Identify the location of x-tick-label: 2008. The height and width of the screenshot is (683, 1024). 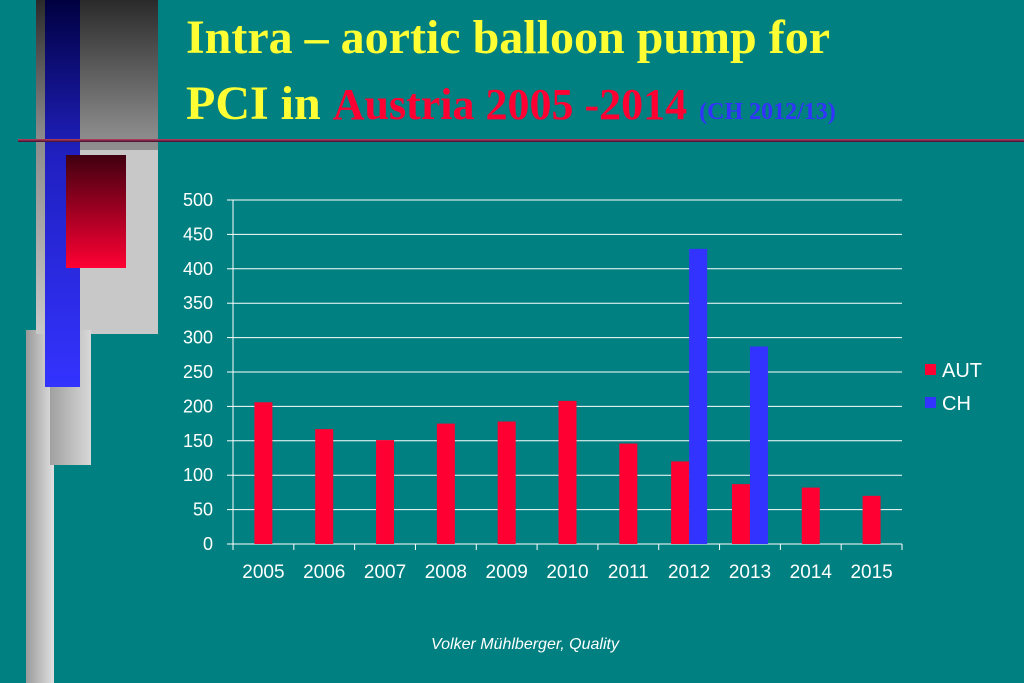
(446, 572).